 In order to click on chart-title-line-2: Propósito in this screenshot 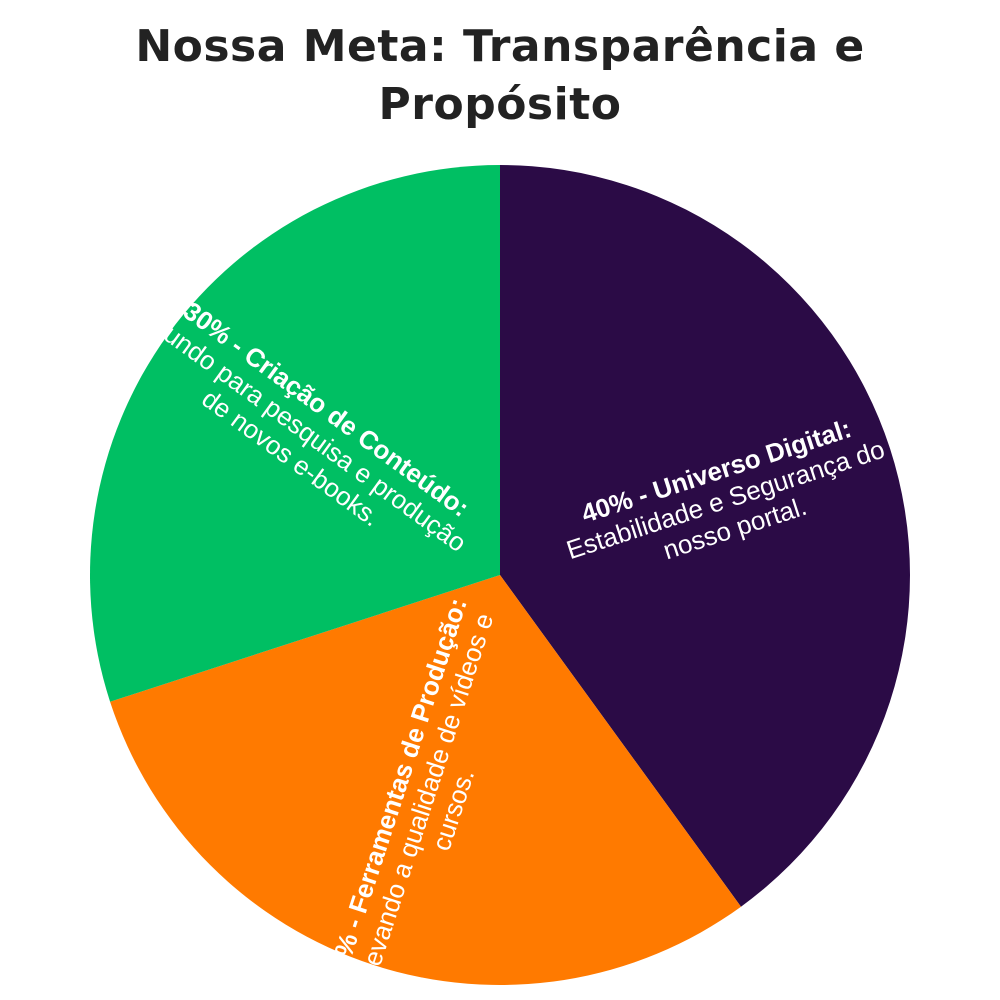, I will do `click(500, 104)`.